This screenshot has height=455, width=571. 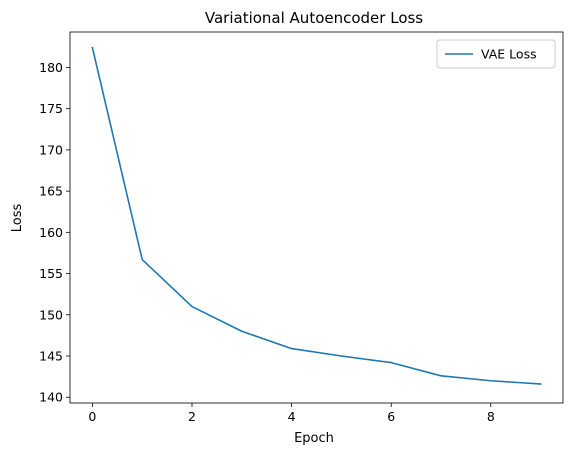 What do you see at coordinates (314, 438) in the screenshot?
I see `x-axis-label: Epoch` at bounding box center [314, 438].